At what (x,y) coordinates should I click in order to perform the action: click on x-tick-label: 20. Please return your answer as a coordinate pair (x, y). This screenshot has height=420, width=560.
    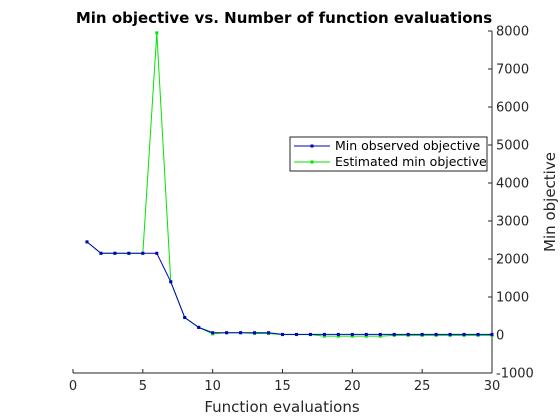
    Looking at the image, I should click on (352, 386).